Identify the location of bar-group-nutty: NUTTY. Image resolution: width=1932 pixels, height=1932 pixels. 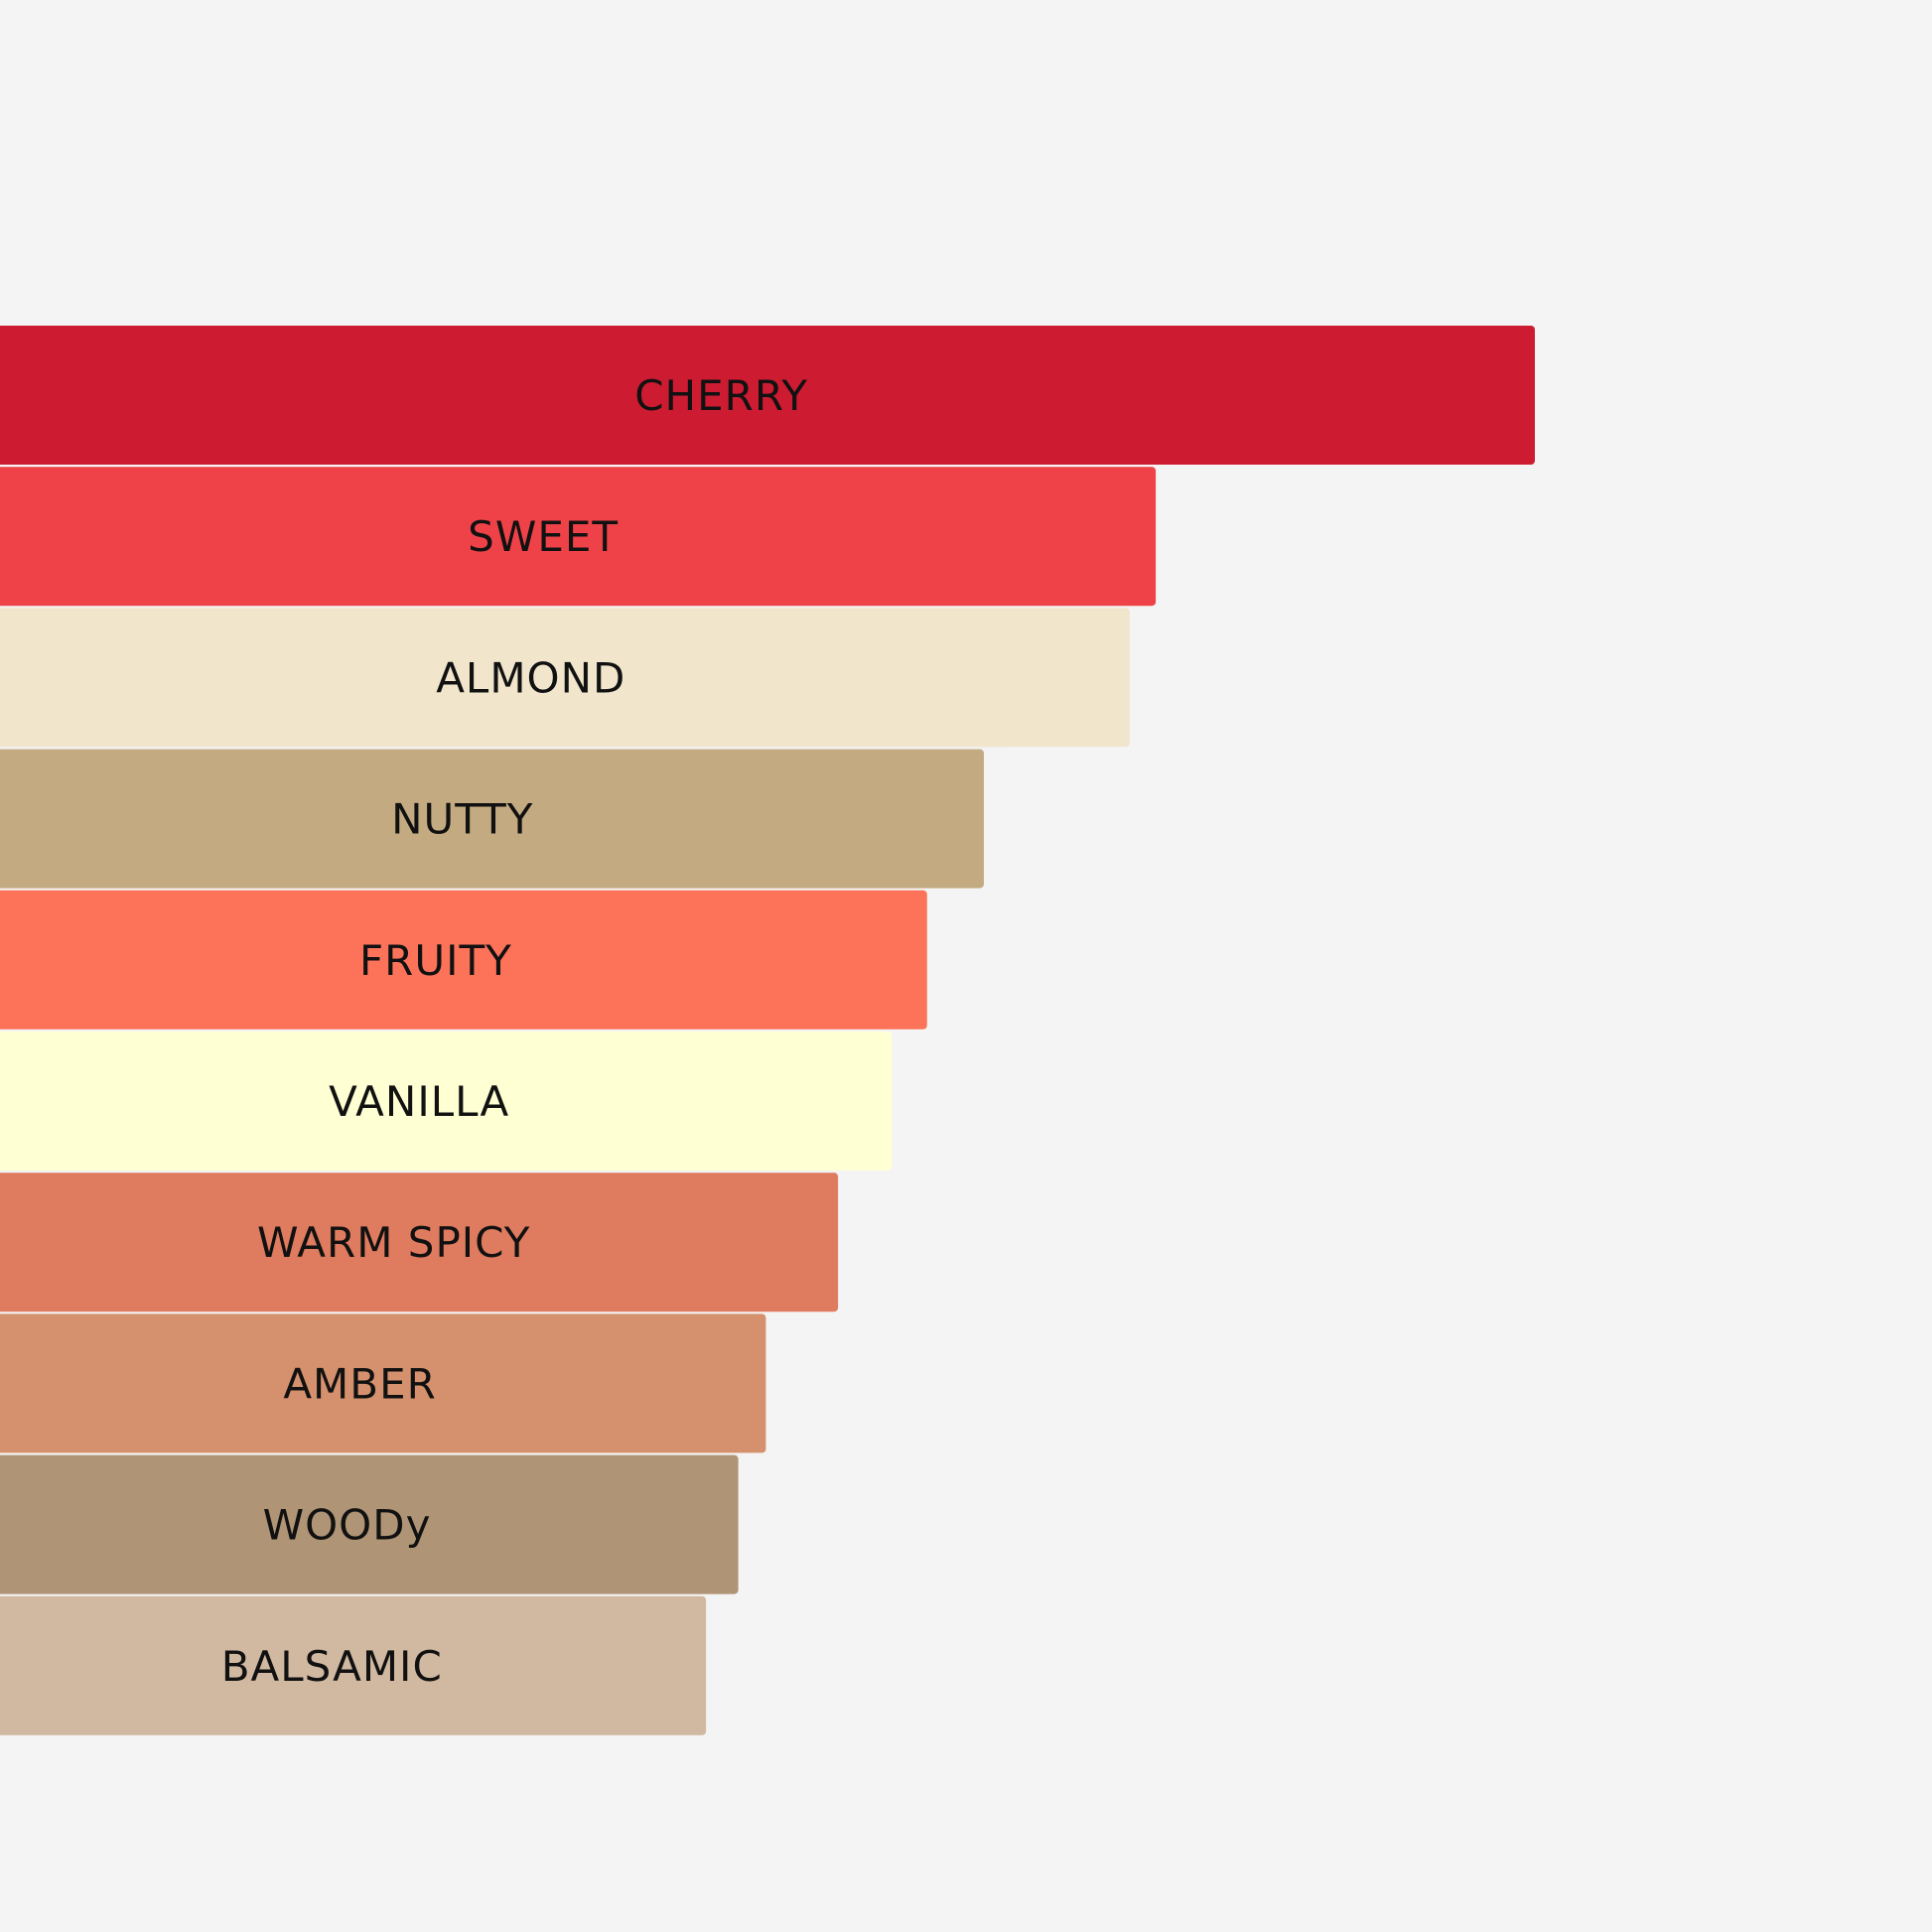
(492, 819).